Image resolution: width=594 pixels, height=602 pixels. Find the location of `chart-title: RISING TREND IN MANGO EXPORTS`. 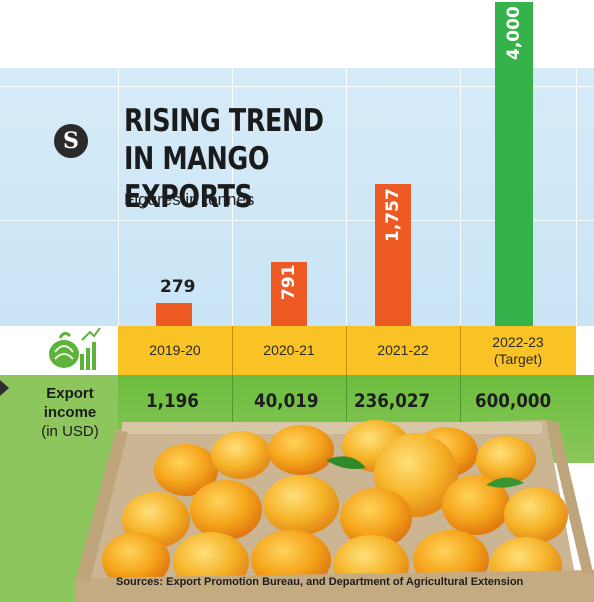

chart-title: RISING TREND IN MANGO EXPORTS is located at coordinates (230, 159).